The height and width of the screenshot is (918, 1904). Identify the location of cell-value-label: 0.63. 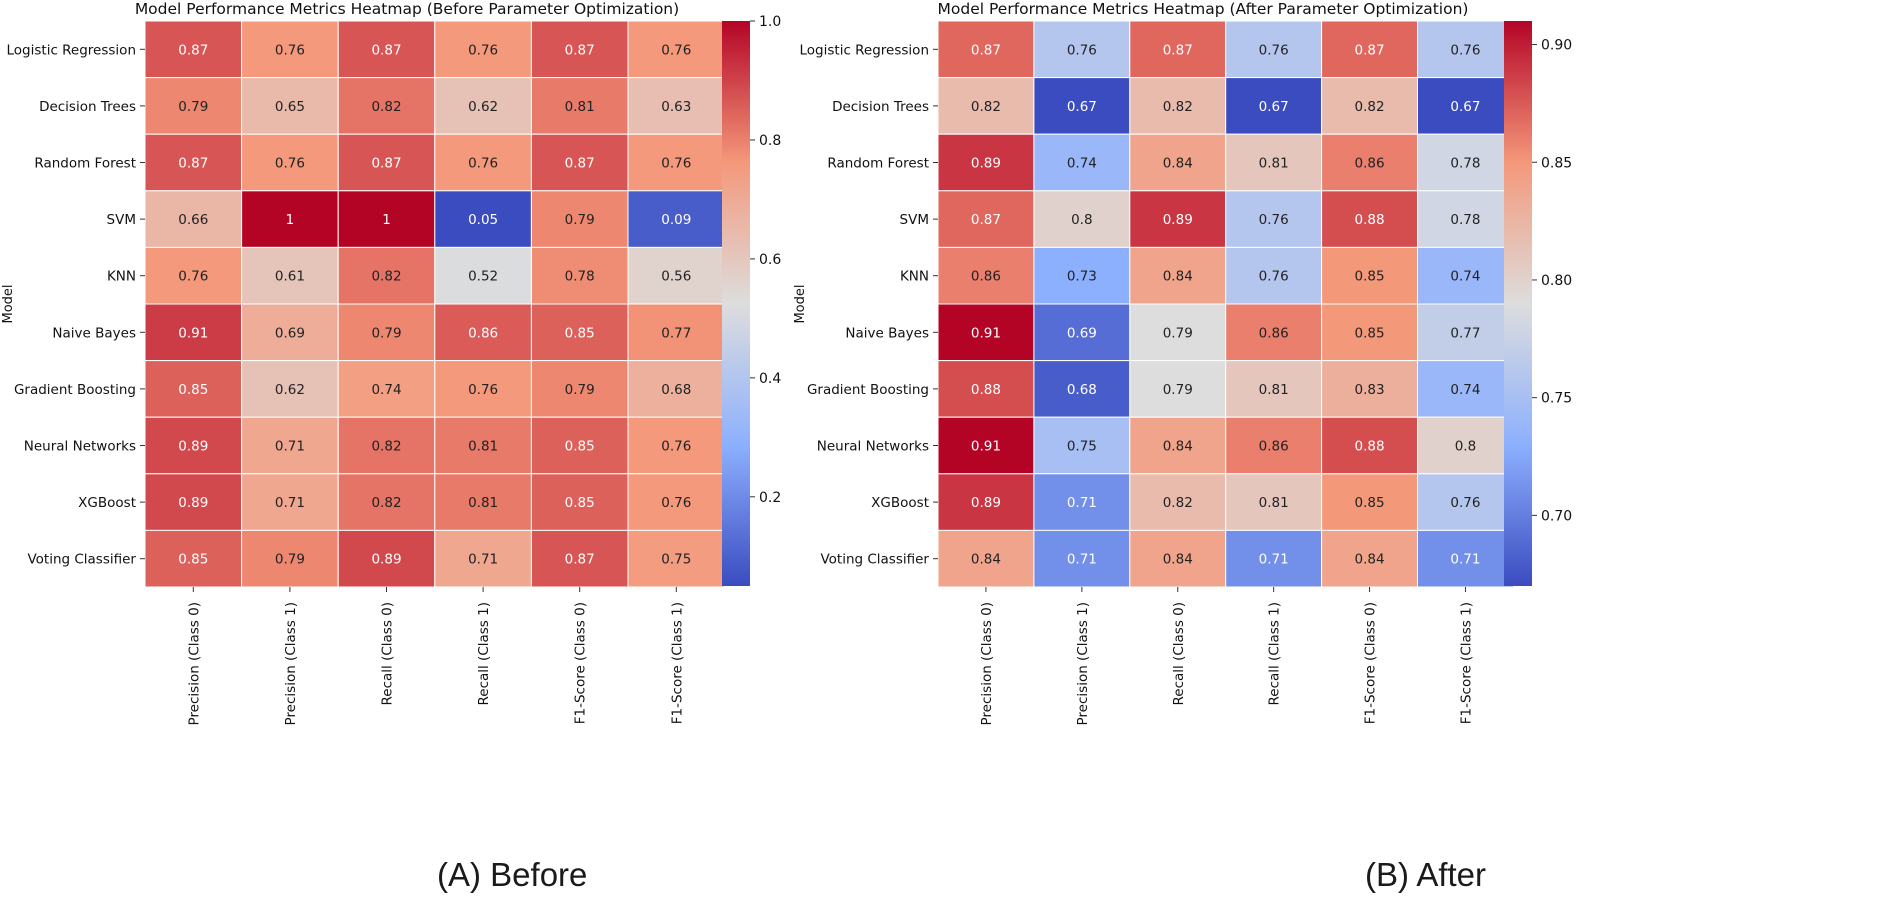
(676, 107).